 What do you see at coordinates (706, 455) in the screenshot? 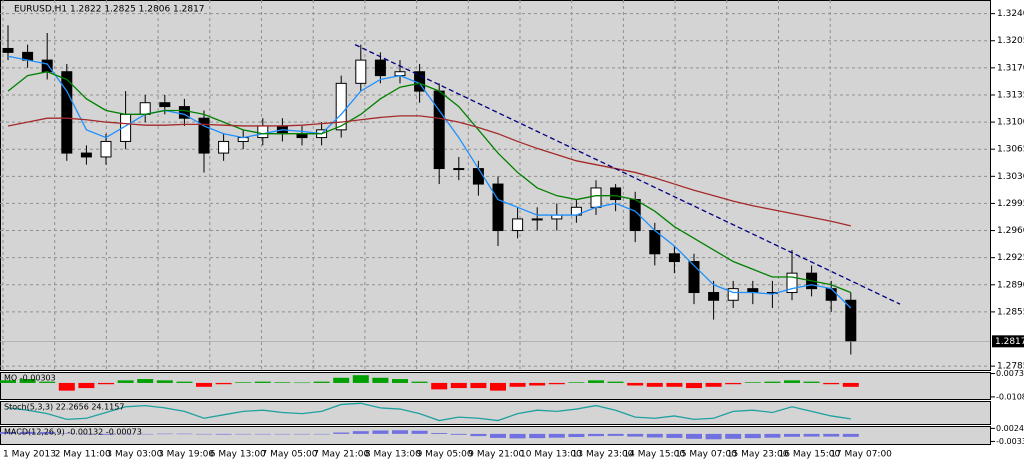
I see `x-tick-label: 15 May 07:00` at bounding box center [706, 455].